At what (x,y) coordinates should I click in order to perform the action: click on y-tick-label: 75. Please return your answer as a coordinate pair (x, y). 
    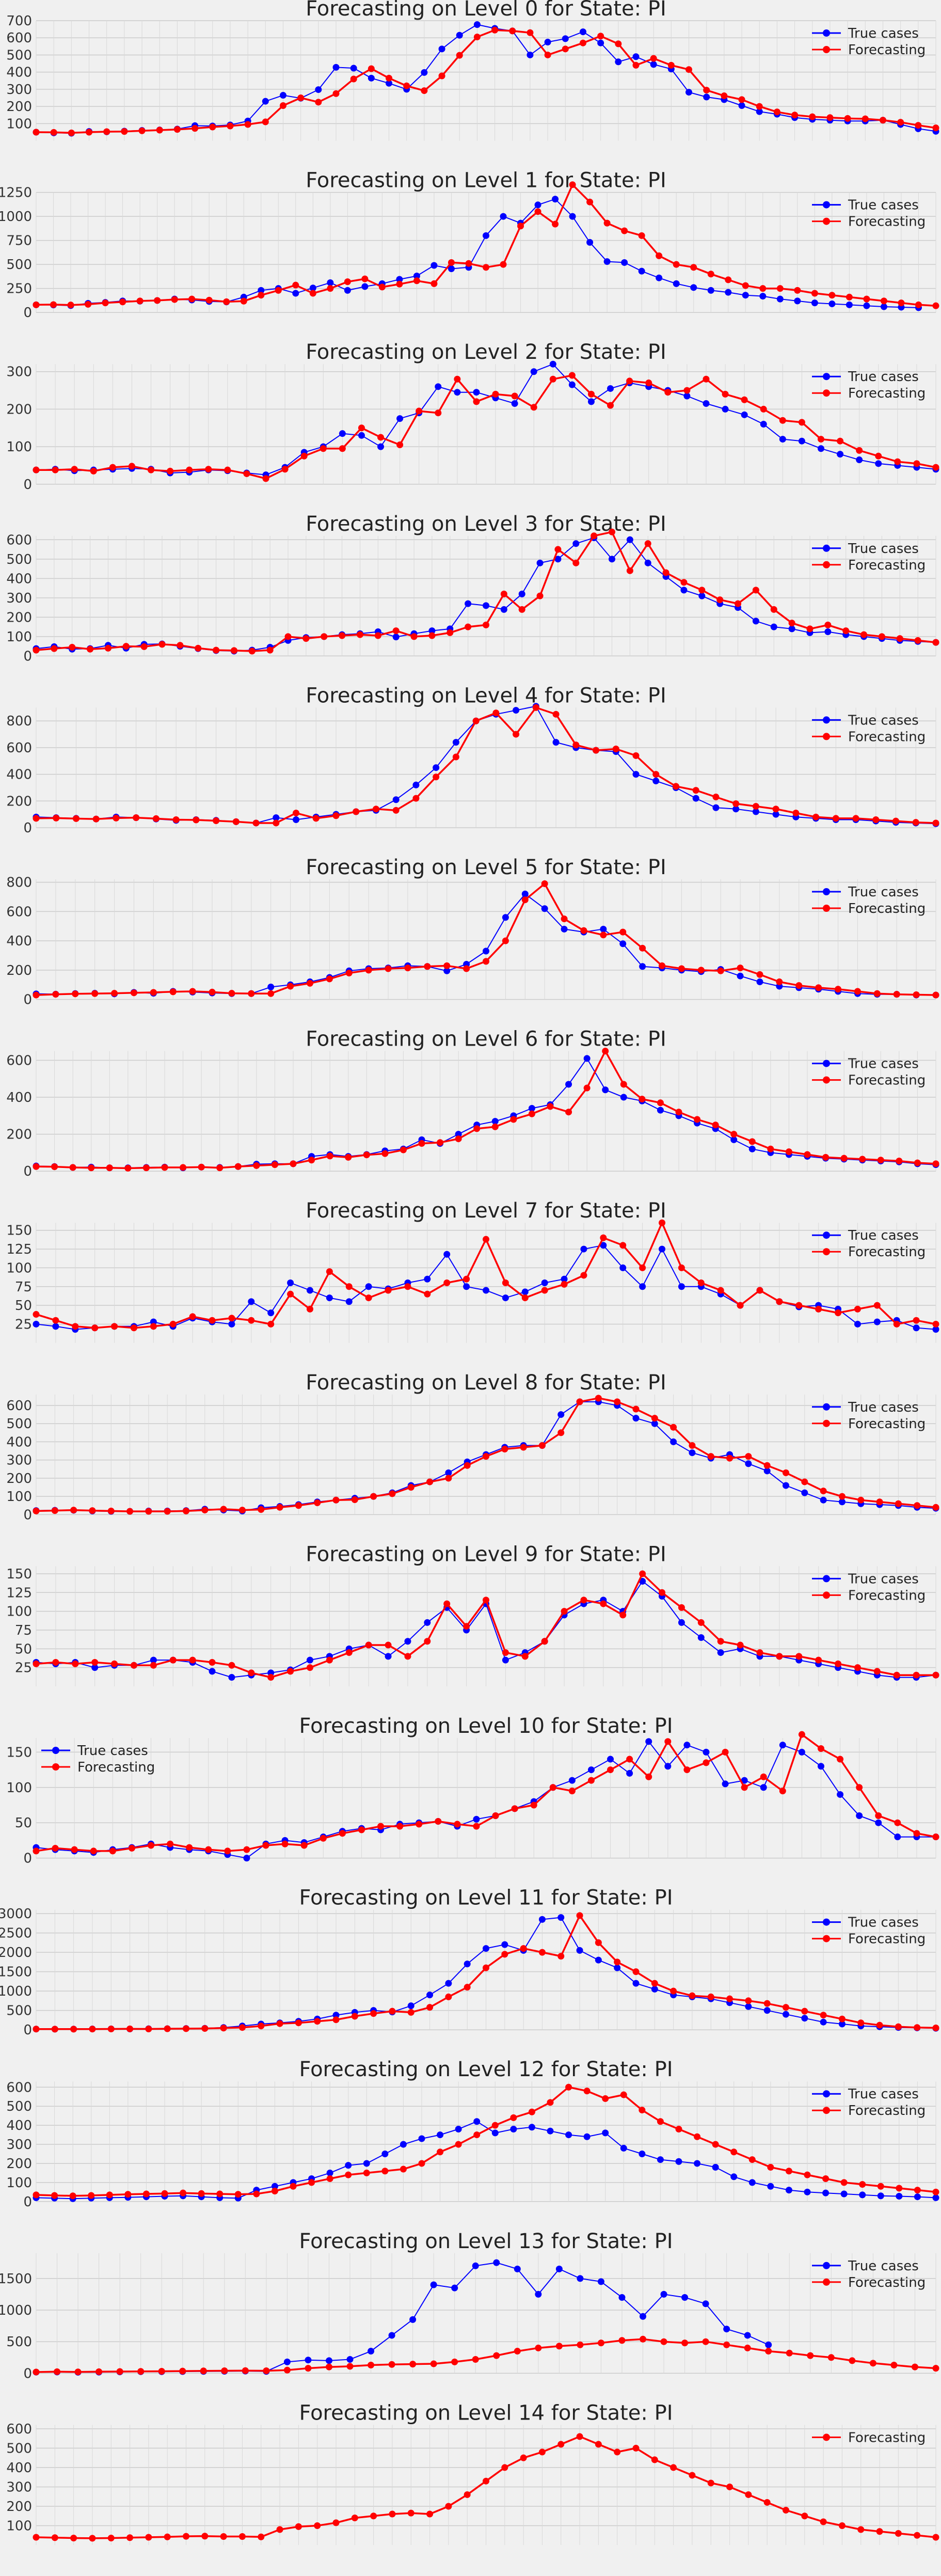
    Looking at the image, I should click on (24, 1287).